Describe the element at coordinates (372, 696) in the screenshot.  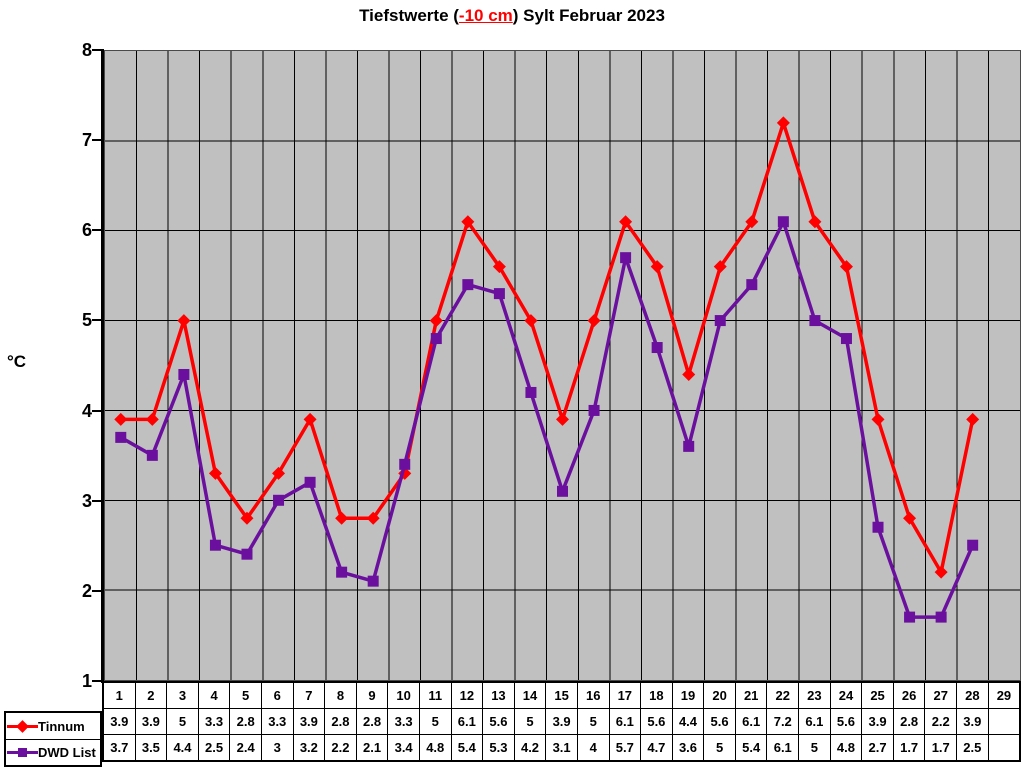
I see `day-header-cell: 9` at that location.